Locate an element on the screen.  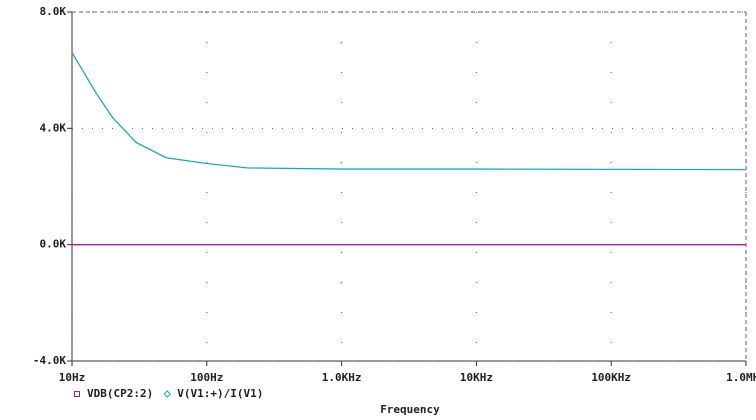
x-tick-label: 1.0MHz is located at coordinates (741, 377).